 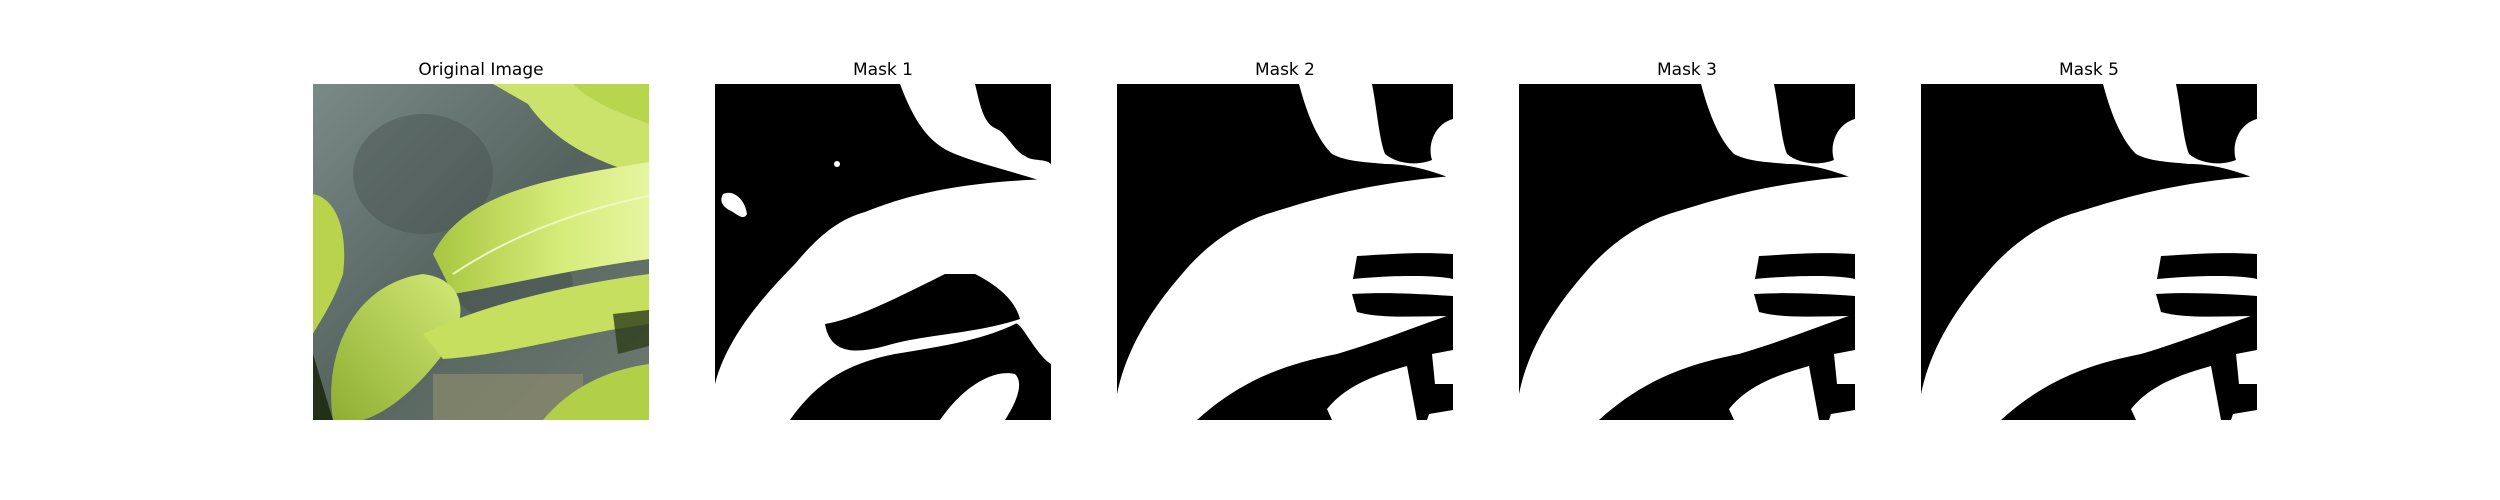 I want to click on panel-mask-3: Mask 3, so click(x=1687, y=242).